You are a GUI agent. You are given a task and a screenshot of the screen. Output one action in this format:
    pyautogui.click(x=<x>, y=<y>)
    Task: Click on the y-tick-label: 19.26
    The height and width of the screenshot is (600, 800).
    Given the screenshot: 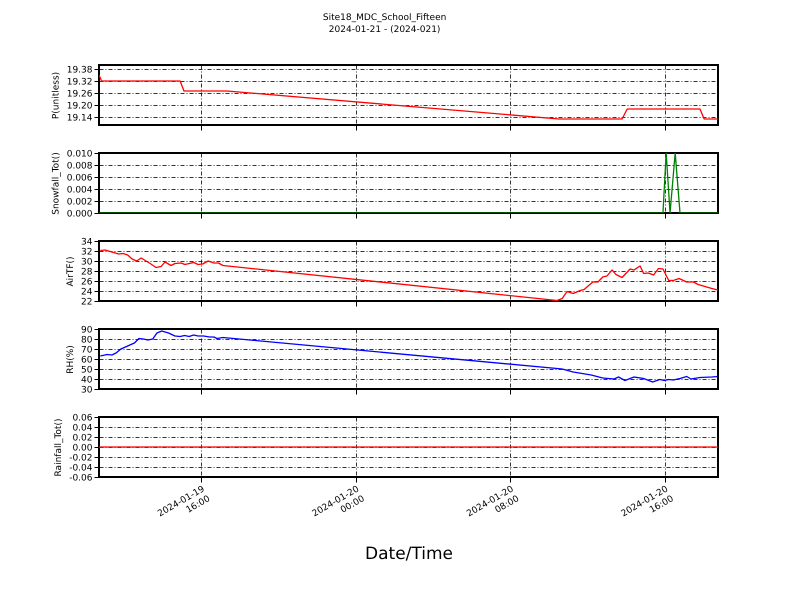 What is the action you would take?
    pyautogui.click(x=79, y=95)
    